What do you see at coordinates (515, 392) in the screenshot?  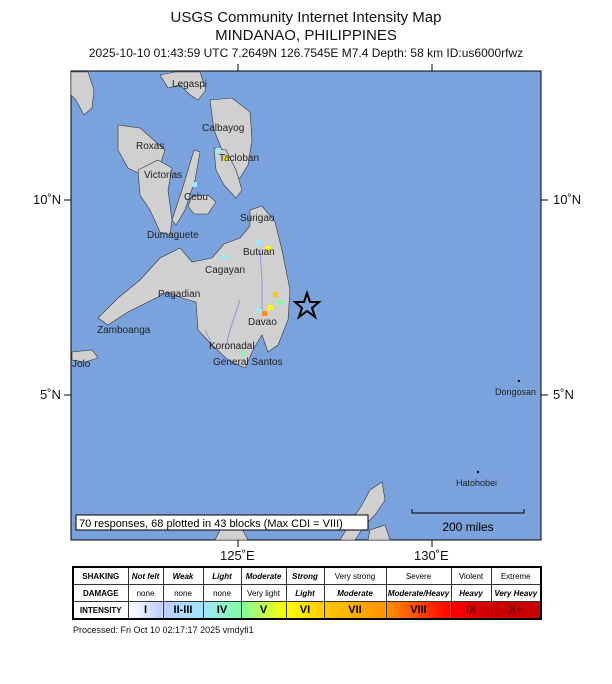 I see `city-label: Dongosan` at bounding box center [515, 392].